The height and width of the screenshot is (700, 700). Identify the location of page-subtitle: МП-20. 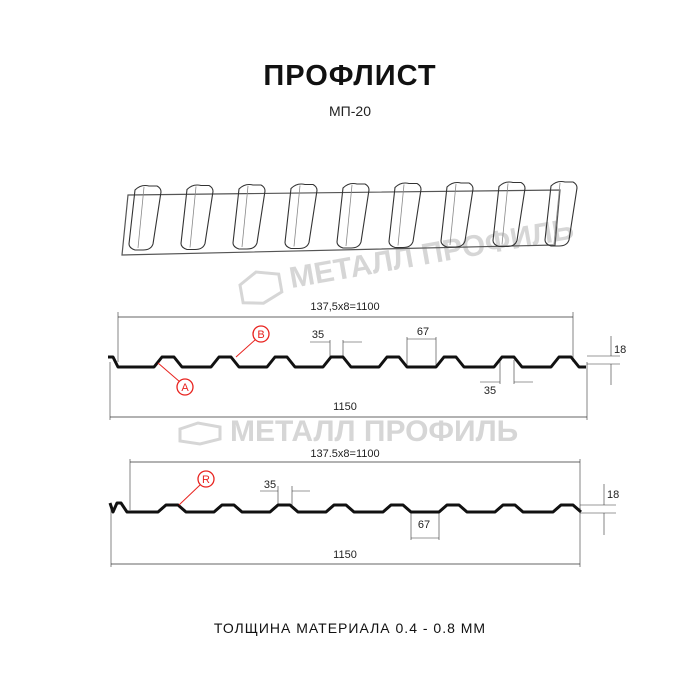
(350, 111).